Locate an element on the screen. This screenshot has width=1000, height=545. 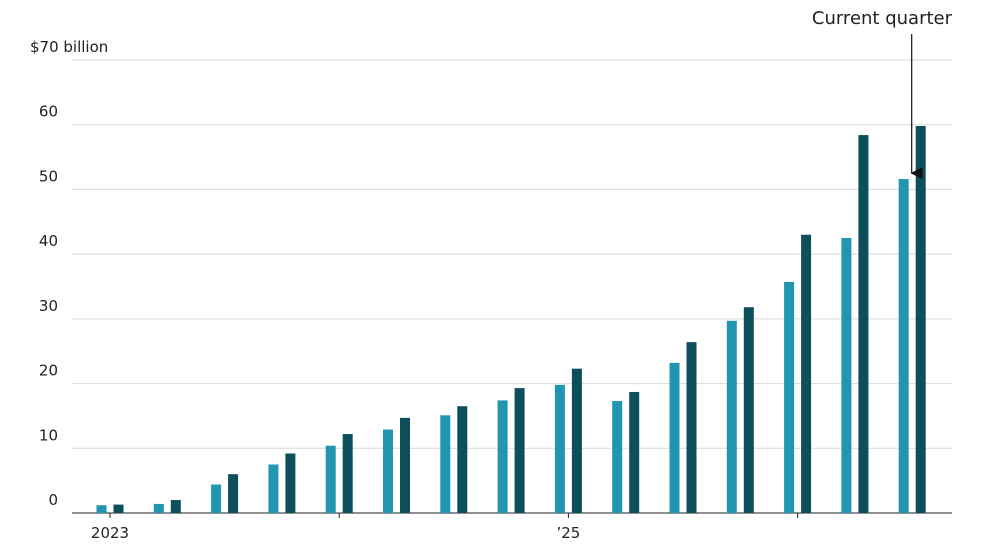
y-tick-label: 40 is located at coordinates (48, 241).